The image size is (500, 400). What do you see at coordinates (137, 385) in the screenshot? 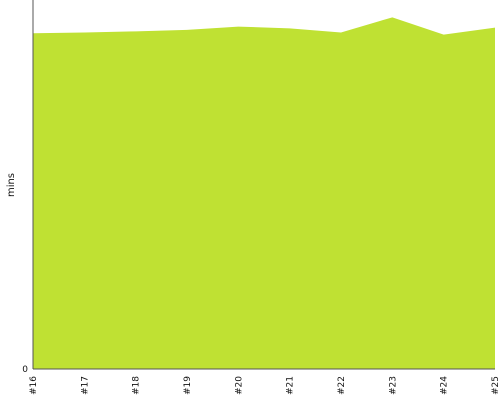
I see `x-tick-label-18: #18` at bounding box center [137, 385].